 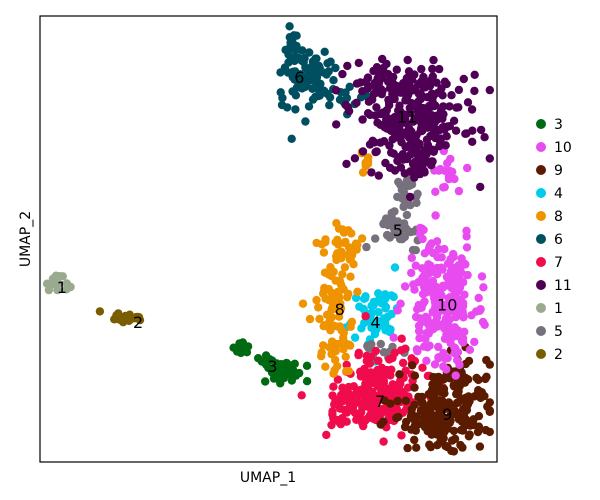 What do you see at coordinates (136, 317) in the screenshot?
I see `cluster-2-point` at bounding box center [136, 317].